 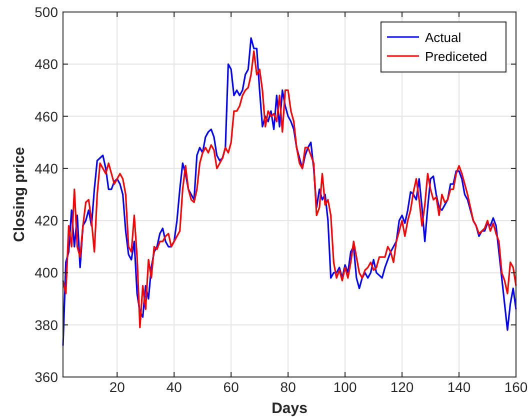 I want to click on x-tick-label: 160, so click(x=516, y=387).